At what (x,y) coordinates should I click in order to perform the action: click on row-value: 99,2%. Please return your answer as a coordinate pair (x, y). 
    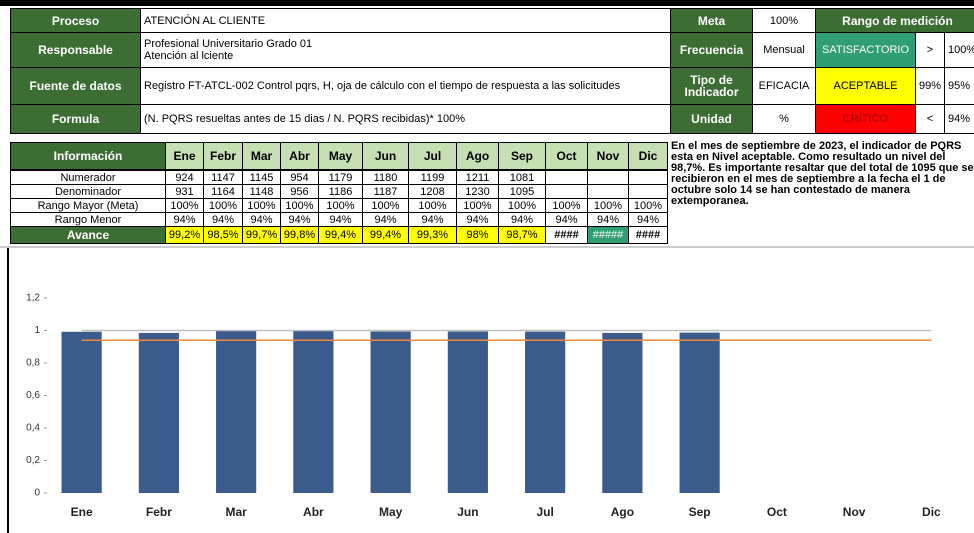
    Looking at the image, I should click on (184, 235).